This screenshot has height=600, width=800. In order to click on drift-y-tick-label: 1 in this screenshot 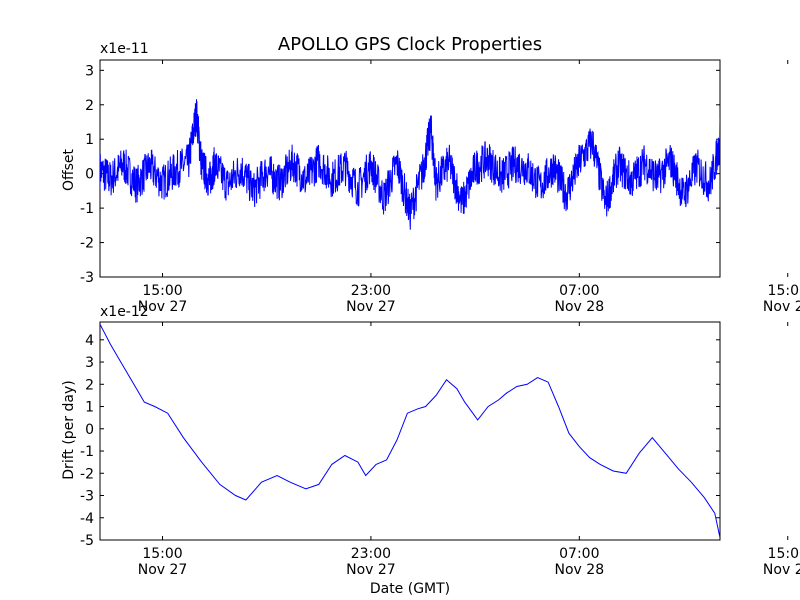, I will do `click(89, 408)`.